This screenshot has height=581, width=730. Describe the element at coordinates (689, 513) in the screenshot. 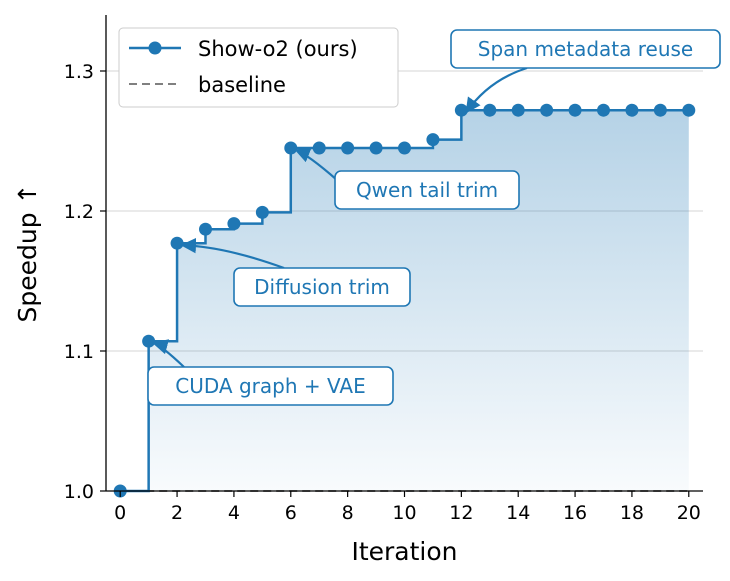

I see `x-tick-label: 20` at that location.